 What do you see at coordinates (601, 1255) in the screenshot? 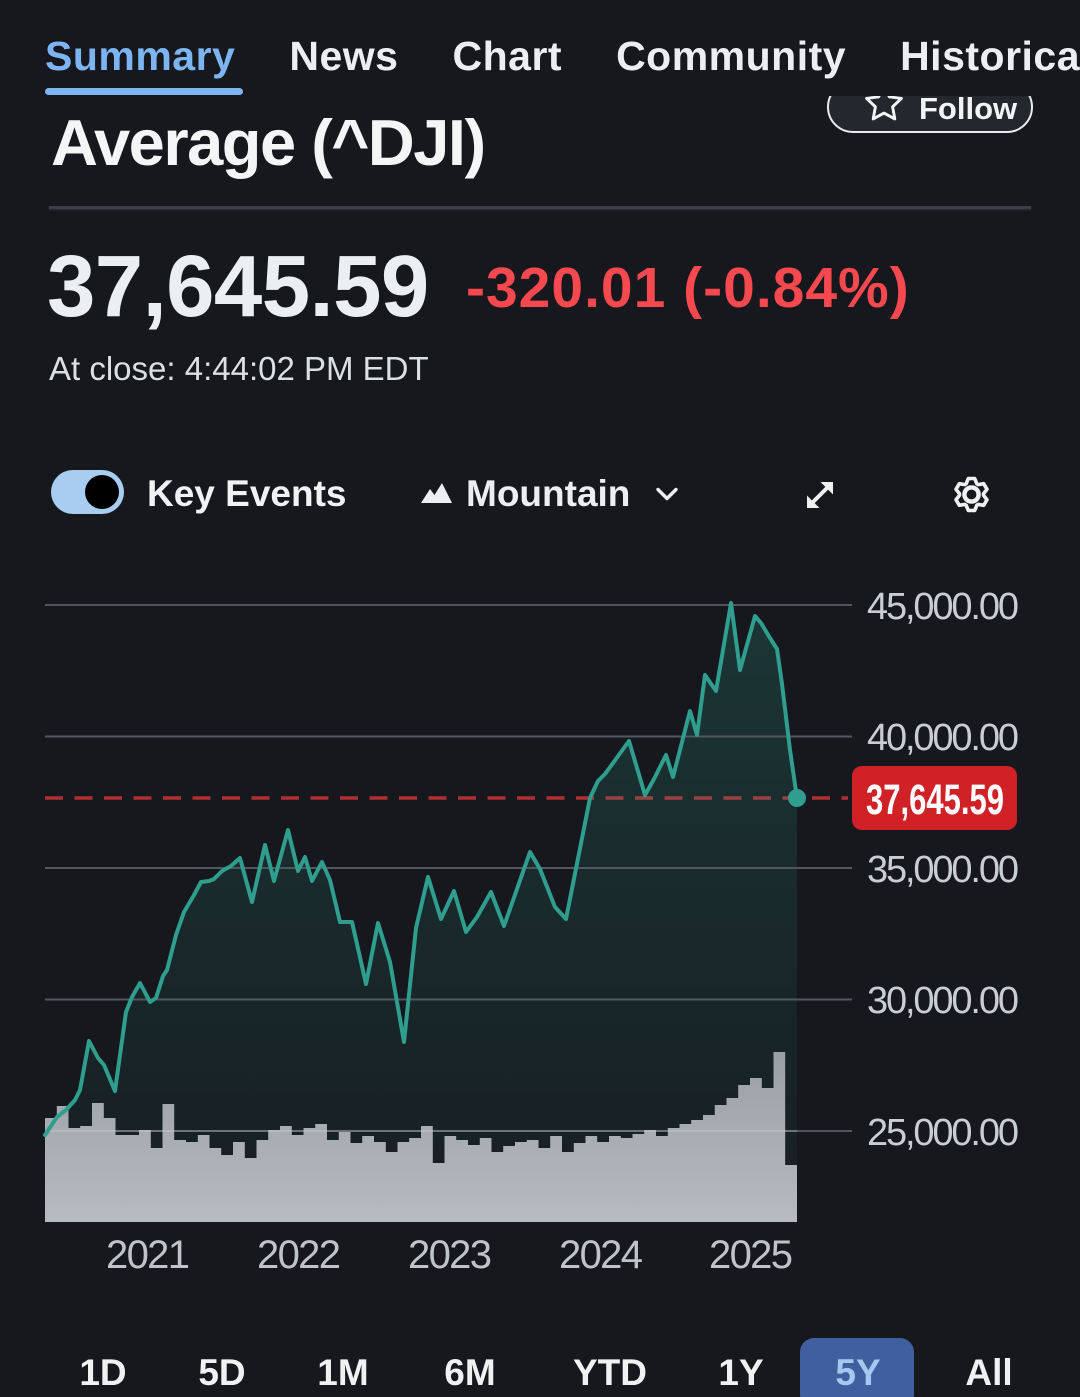
I see `svg-text: 2024` at bounding box center [601, 1255].